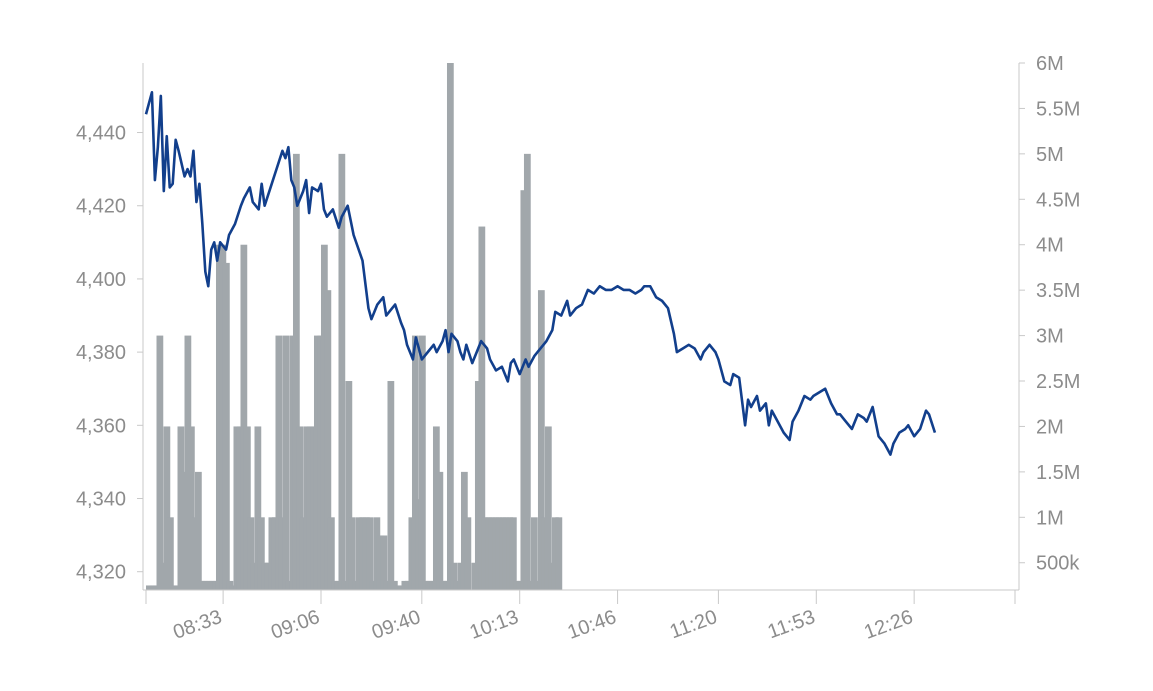 This screenshot has width=1153, height=691. I want to click on right-tick-label: 1M, so click(1050, 518).